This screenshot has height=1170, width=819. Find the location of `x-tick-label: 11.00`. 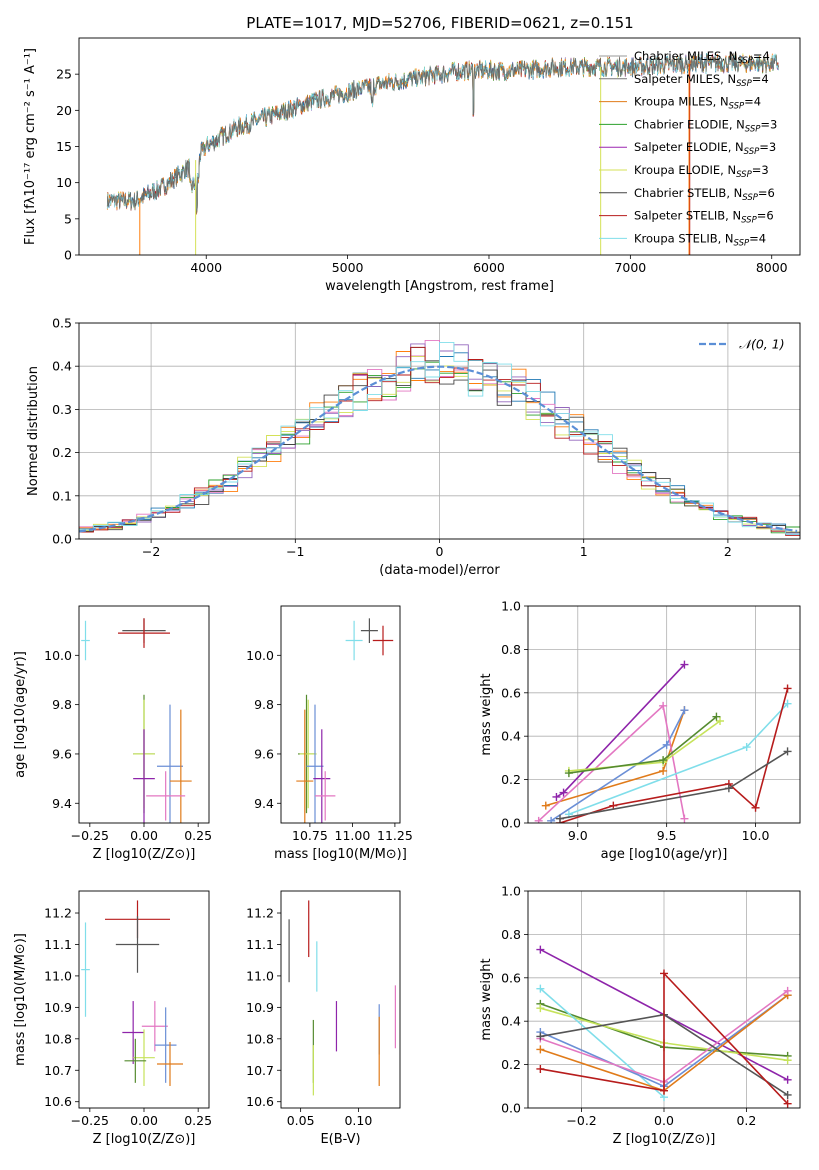

x-tick-label: 11.00 is located at coordinates (353, 835).